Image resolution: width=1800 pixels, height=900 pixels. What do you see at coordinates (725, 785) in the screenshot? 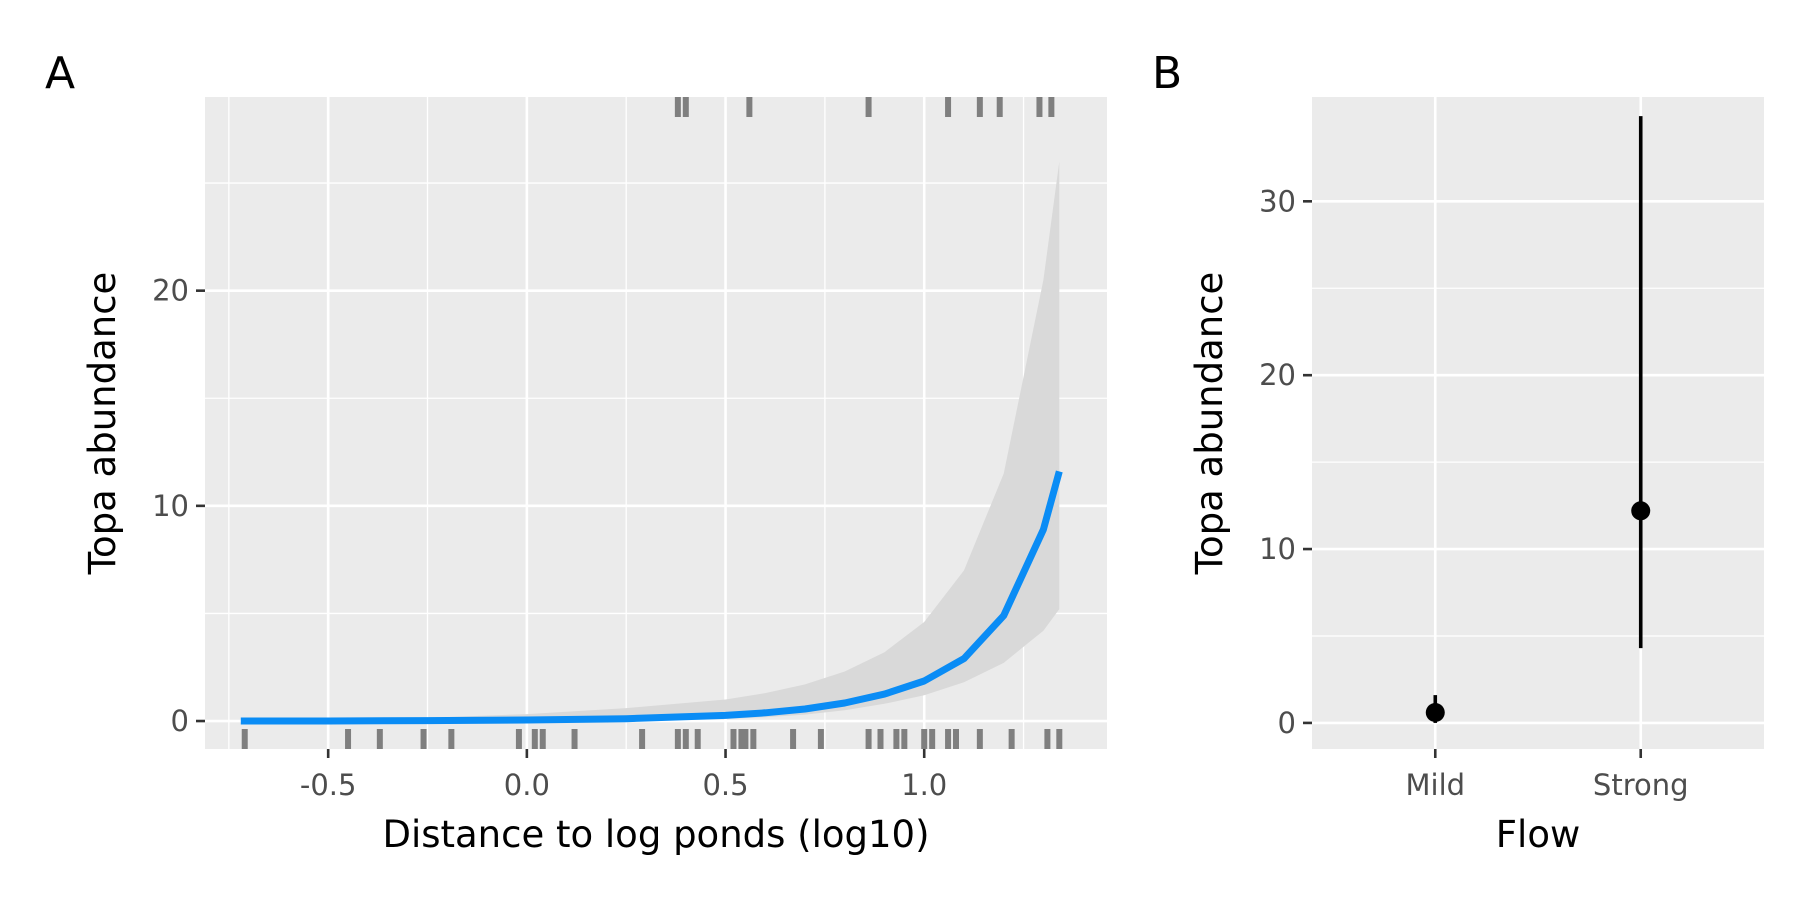
I see `x-tick-label: 0.5` at bounding box center [725, 785].